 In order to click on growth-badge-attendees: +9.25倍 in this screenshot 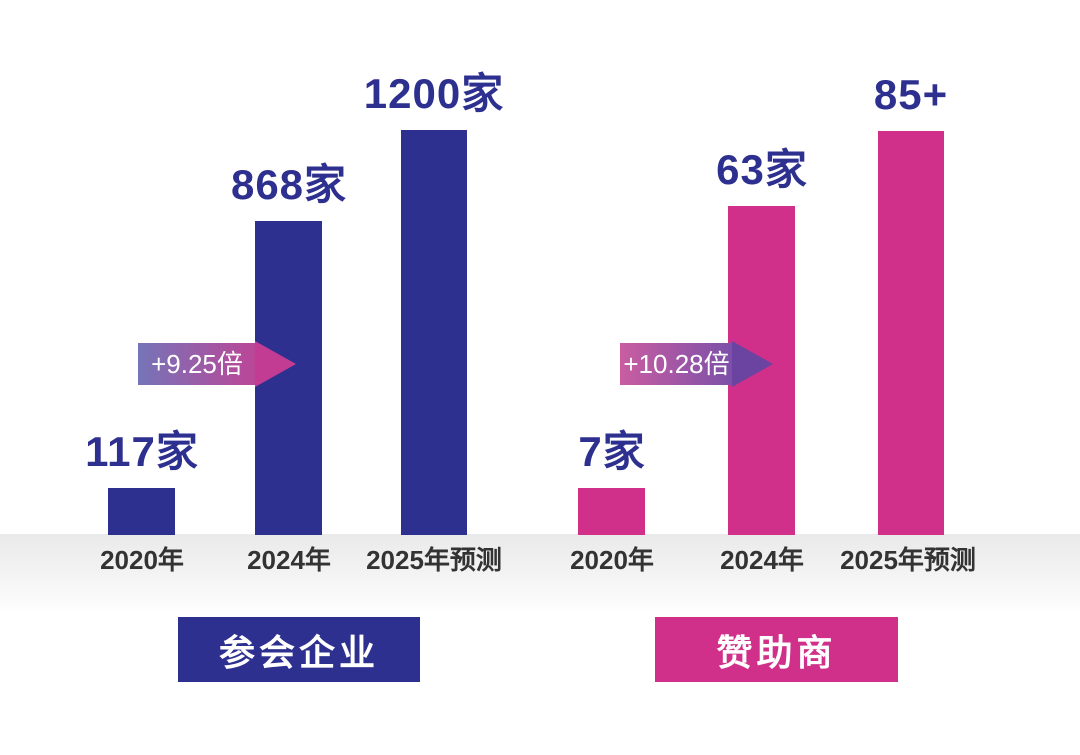, I will do `click(197, 364)`.